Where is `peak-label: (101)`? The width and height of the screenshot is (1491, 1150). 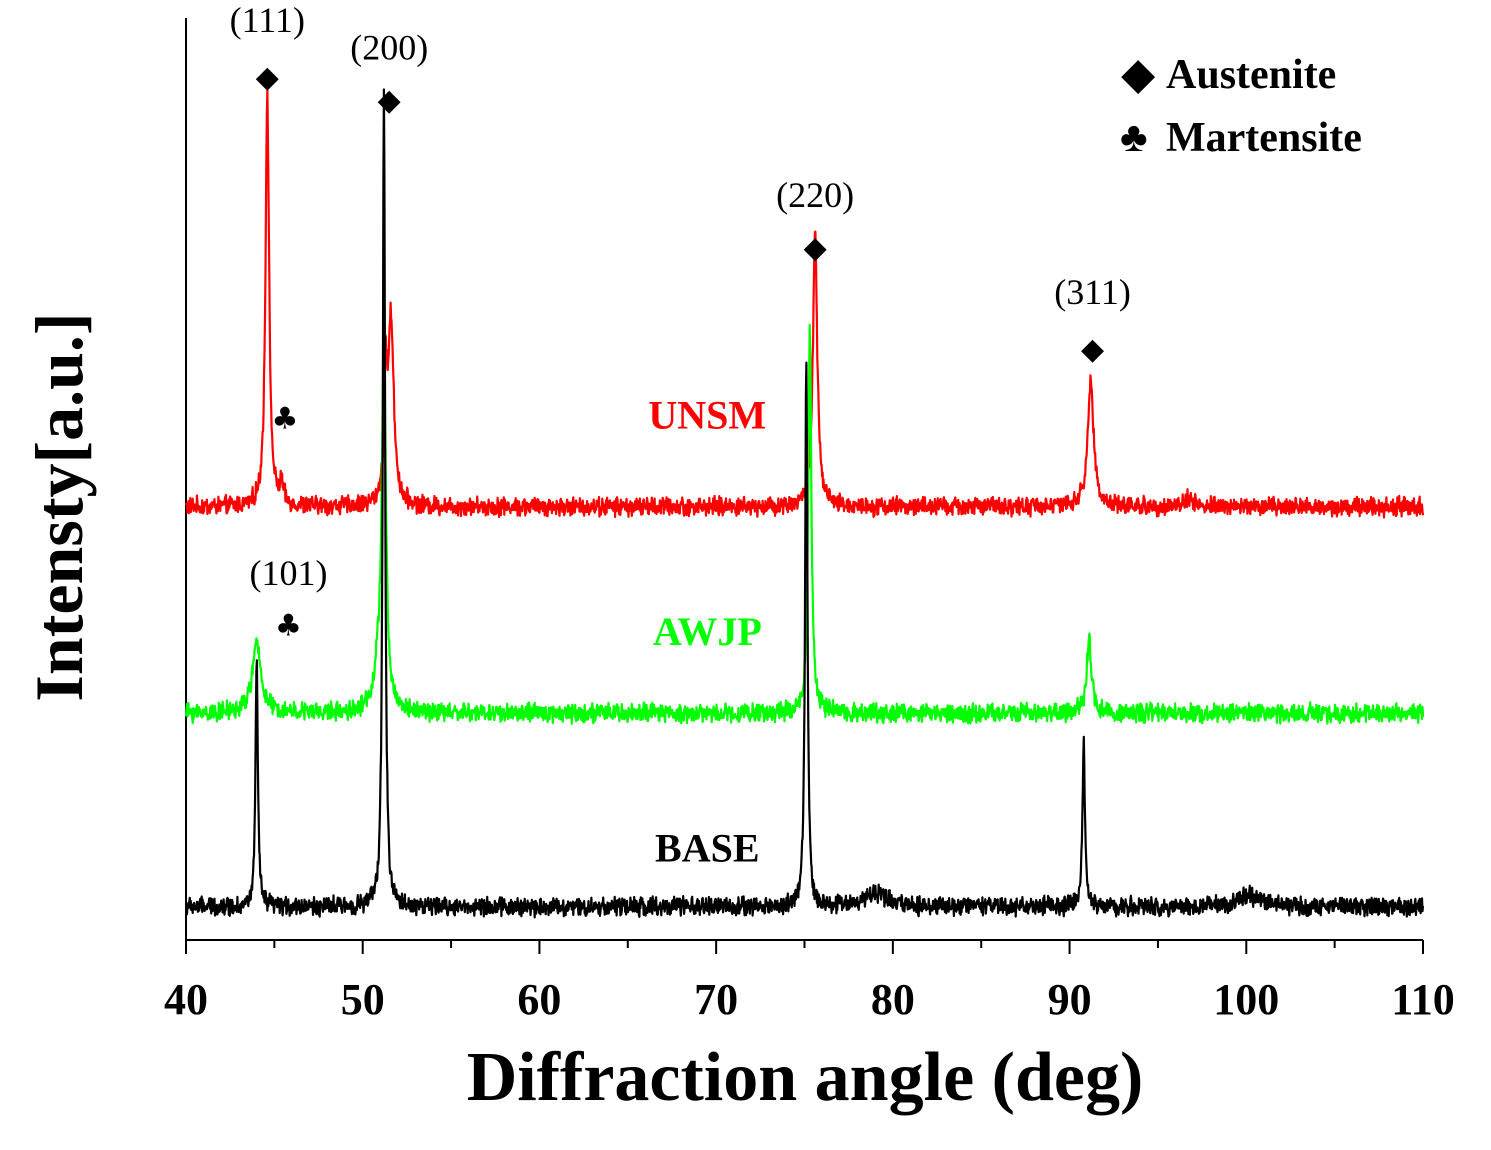 peak-label: (101) is located at coordinates (289, 573).